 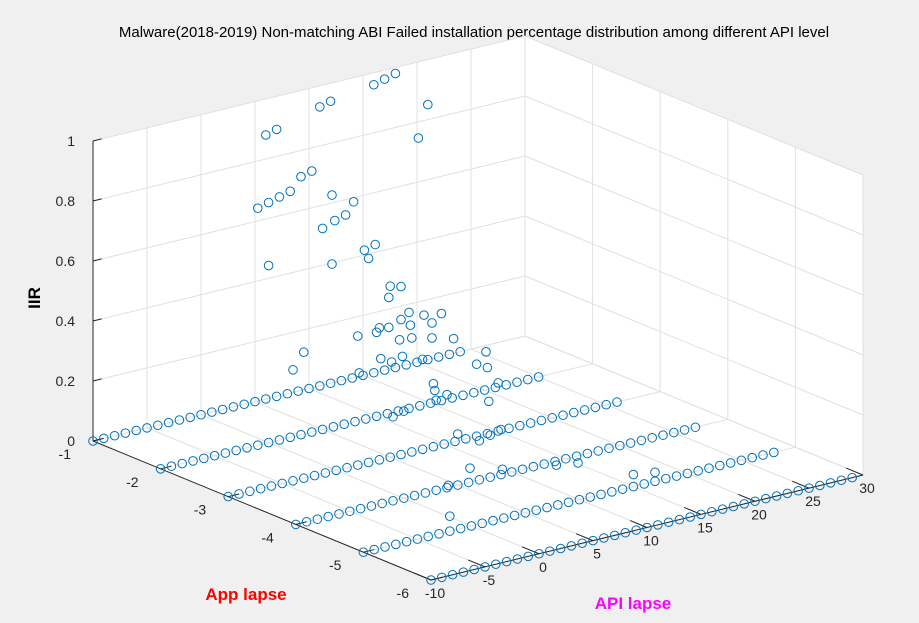 What do you see at coordinates (66, 261) in the screenshot?
I see `z-tick-label: 0.6` at bounding box center [66, 261].